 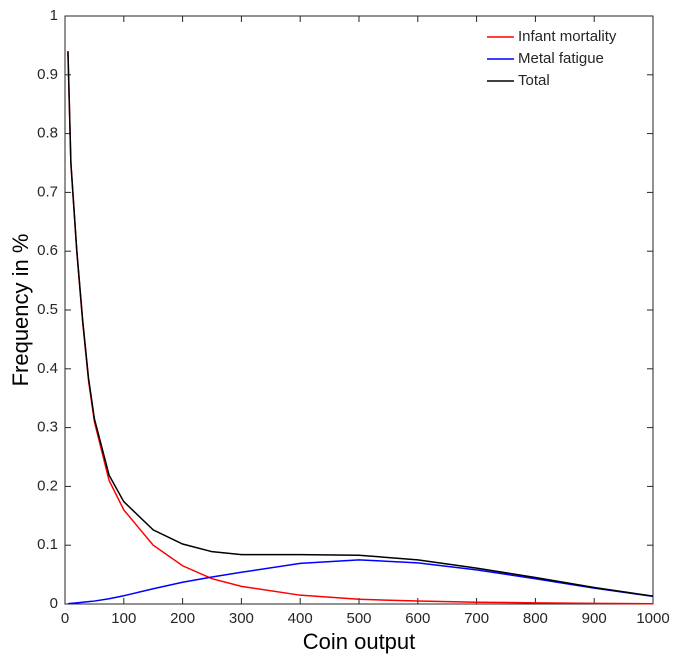 What do you see at coordinates (47, 133) in the screenshot?
I see `y-tick-label: 0.8` at bounding box center [47, 133].